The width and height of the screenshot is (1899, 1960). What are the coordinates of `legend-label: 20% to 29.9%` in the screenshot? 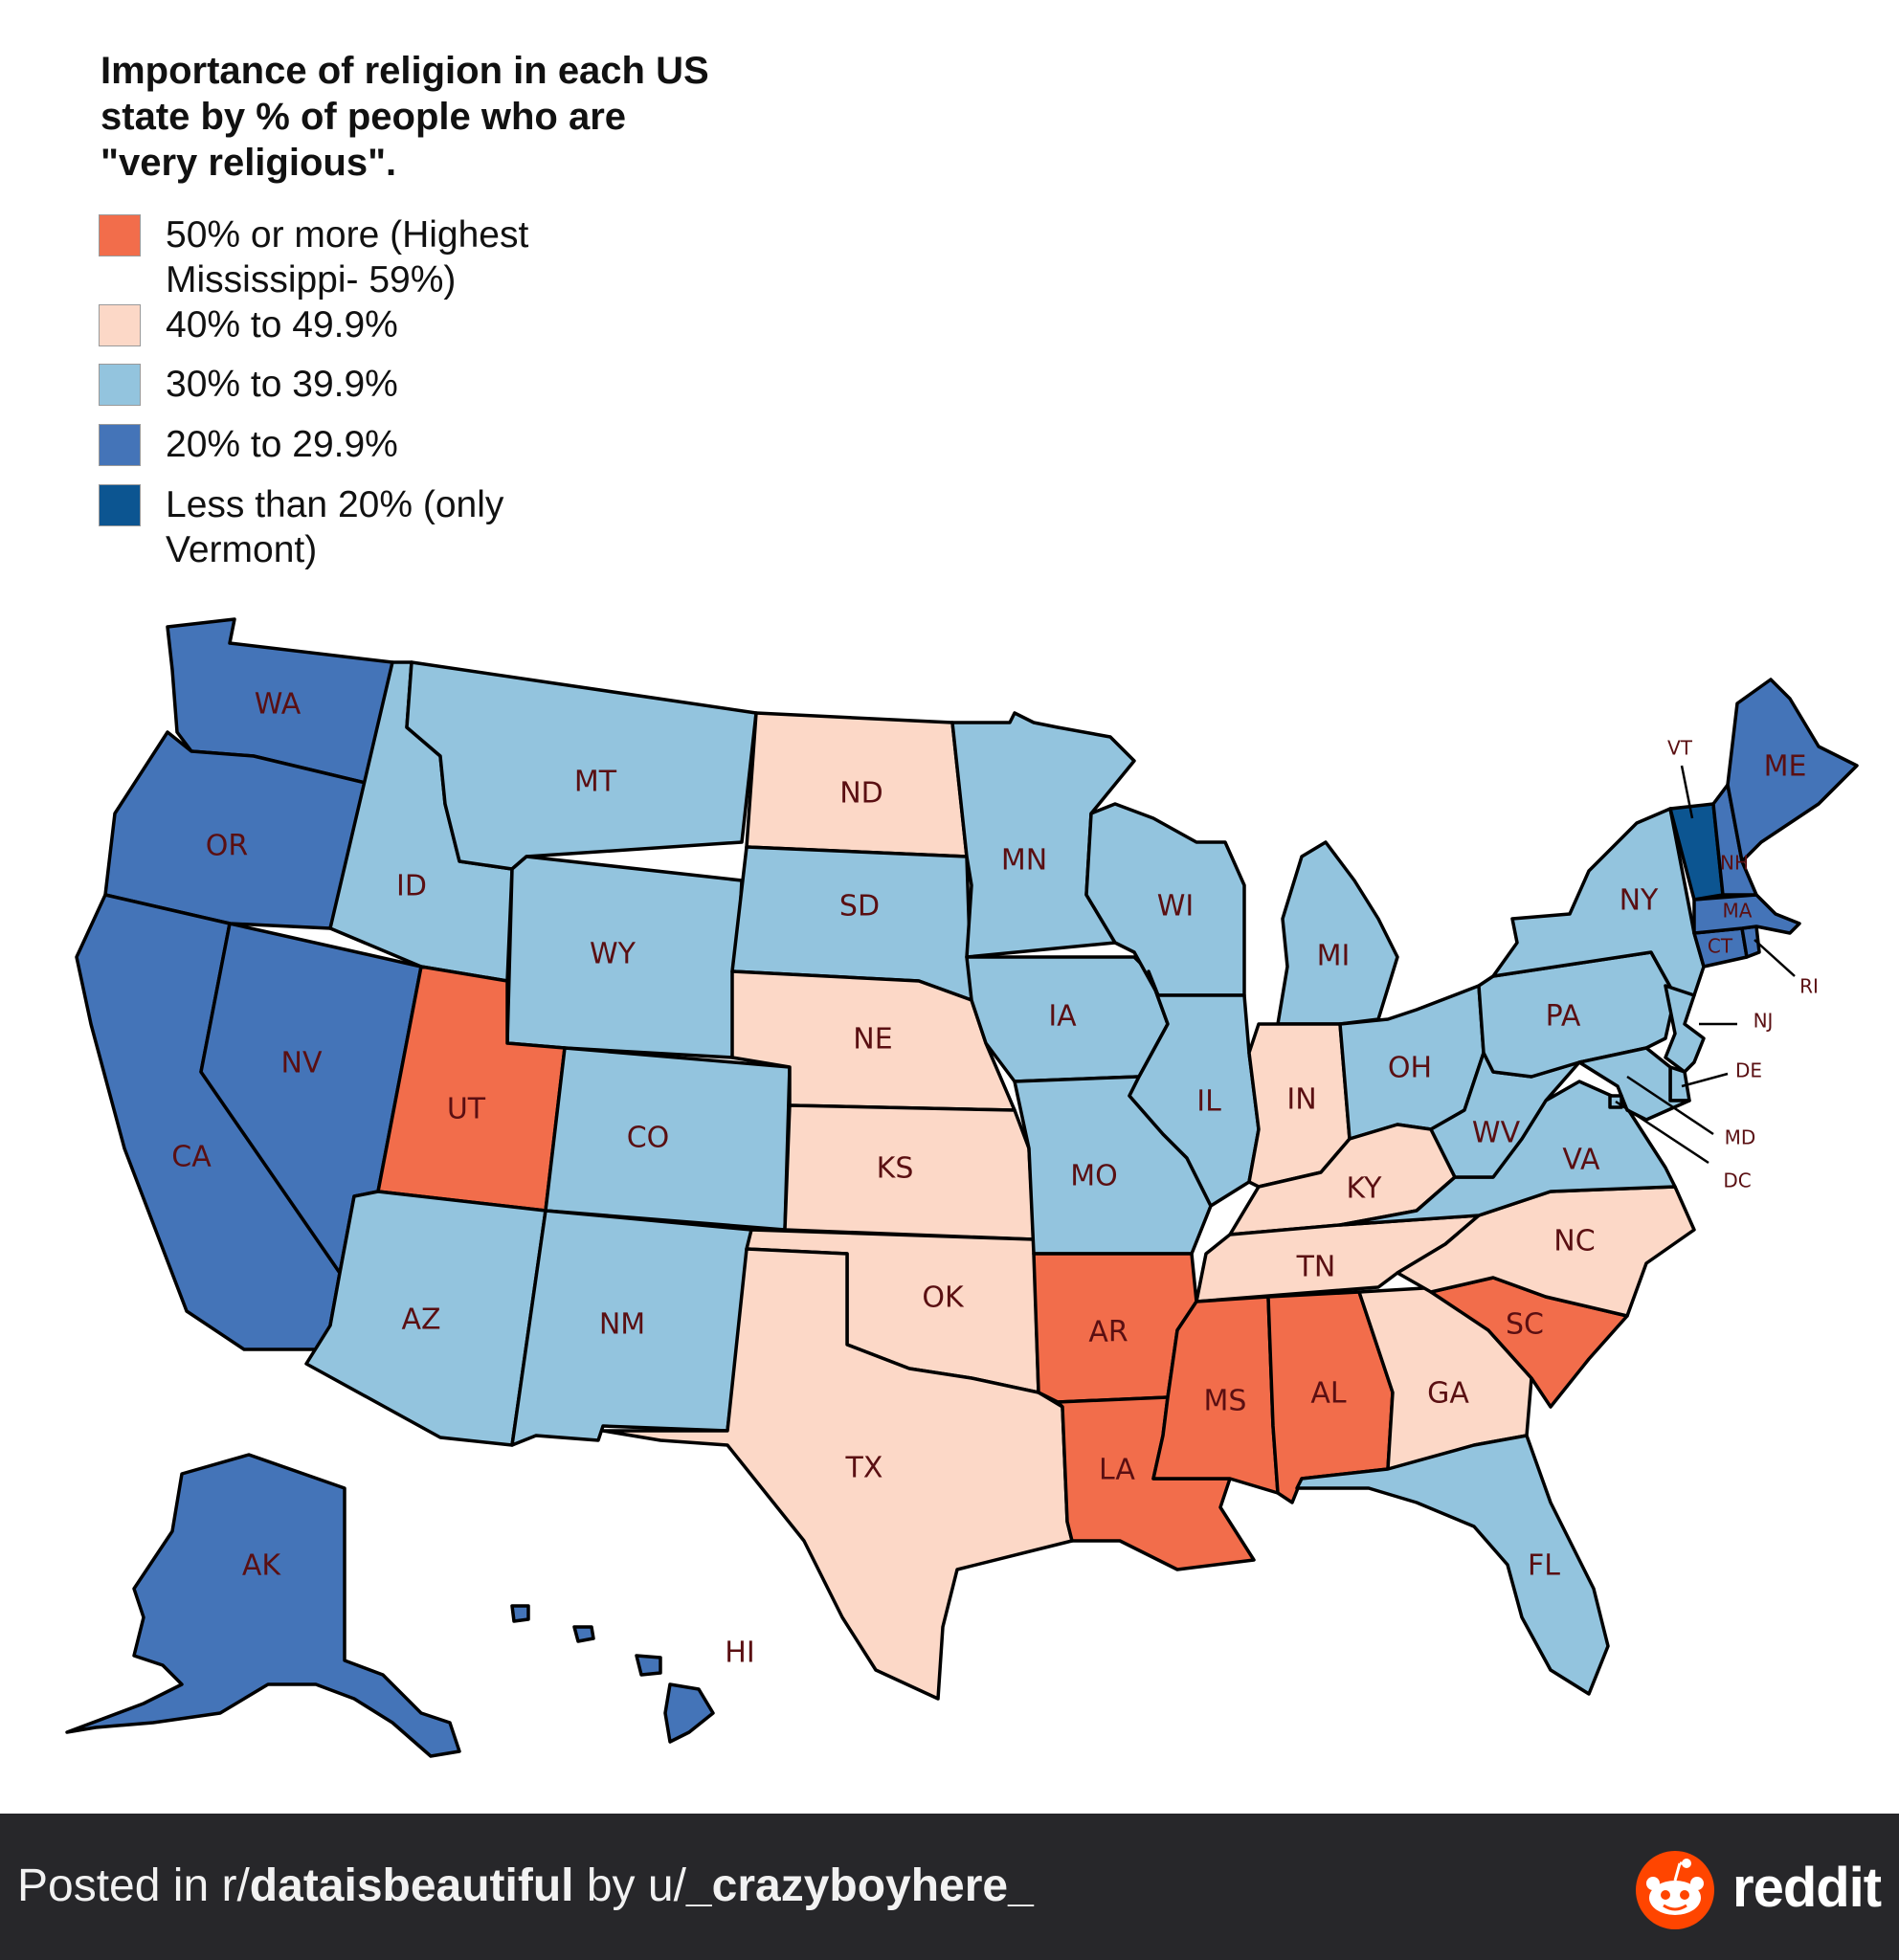 It's located at (282, 445).